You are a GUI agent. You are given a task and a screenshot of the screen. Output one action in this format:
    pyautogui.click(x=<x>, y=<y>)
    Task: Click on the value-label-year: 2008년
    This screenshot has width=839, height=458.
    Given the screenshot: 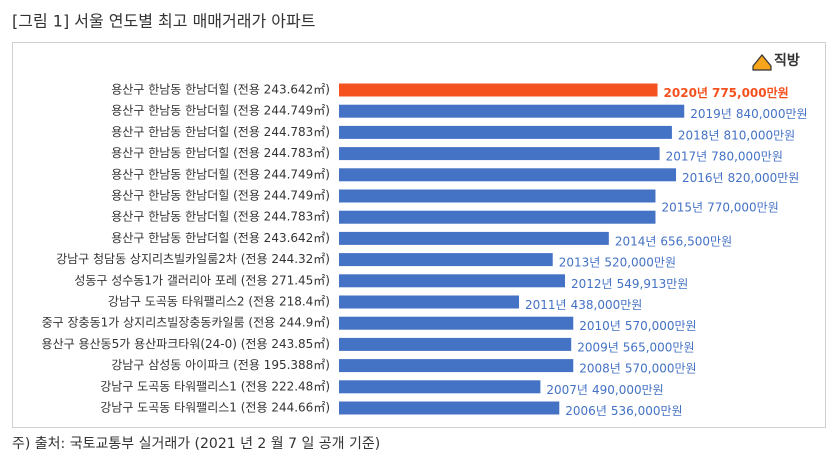 What is the action you would take?
    pyautogui.click(x=600, y=368)
    